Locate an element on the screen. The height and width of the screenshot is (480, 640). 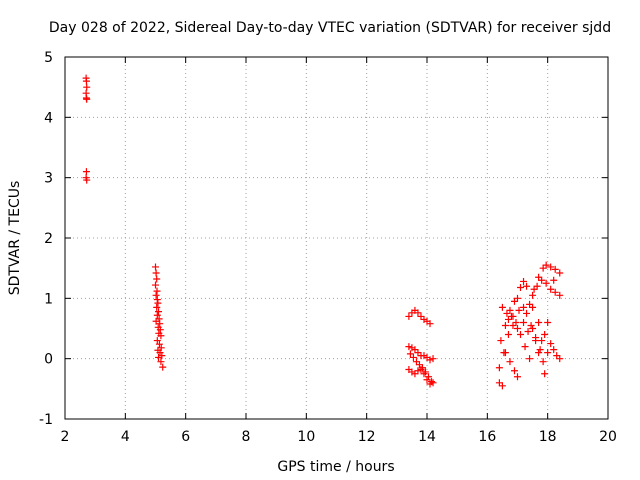
y-tick-label: 0 is located at coordinates (48, 360).